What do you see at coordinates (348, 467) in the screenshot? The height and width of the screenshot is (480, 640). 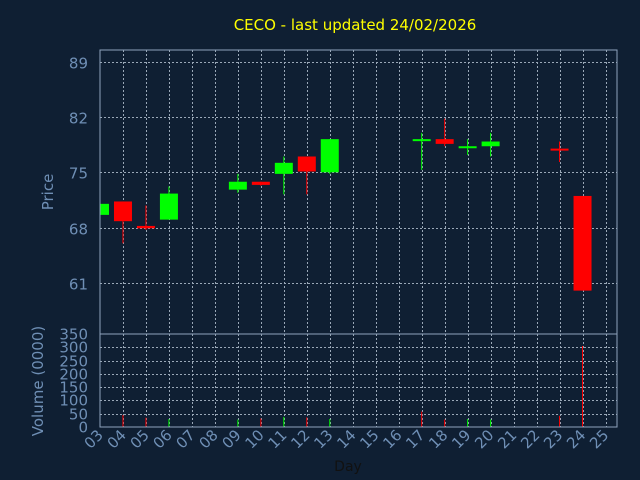 I see `day-axis-label: Day` at bounding box center [348, 467].